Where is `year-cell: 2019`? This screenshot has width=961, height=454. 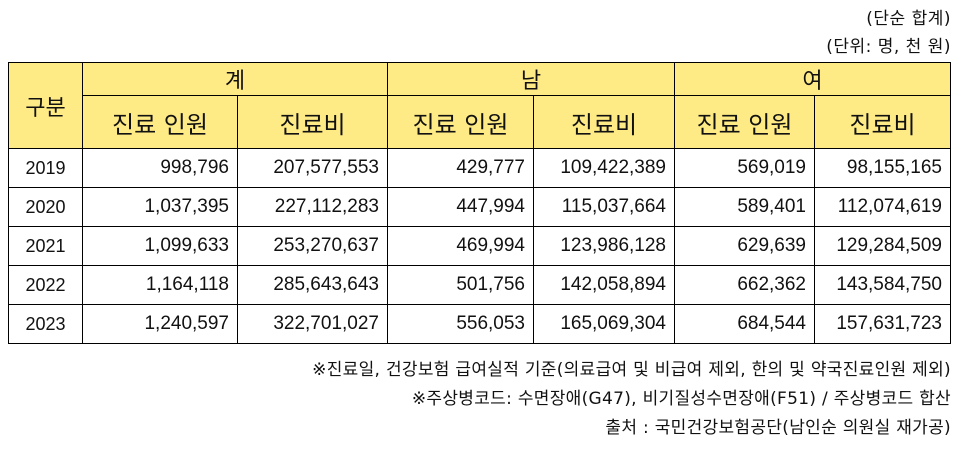
year-cell: 2019 is located at coordinates (45, 168).